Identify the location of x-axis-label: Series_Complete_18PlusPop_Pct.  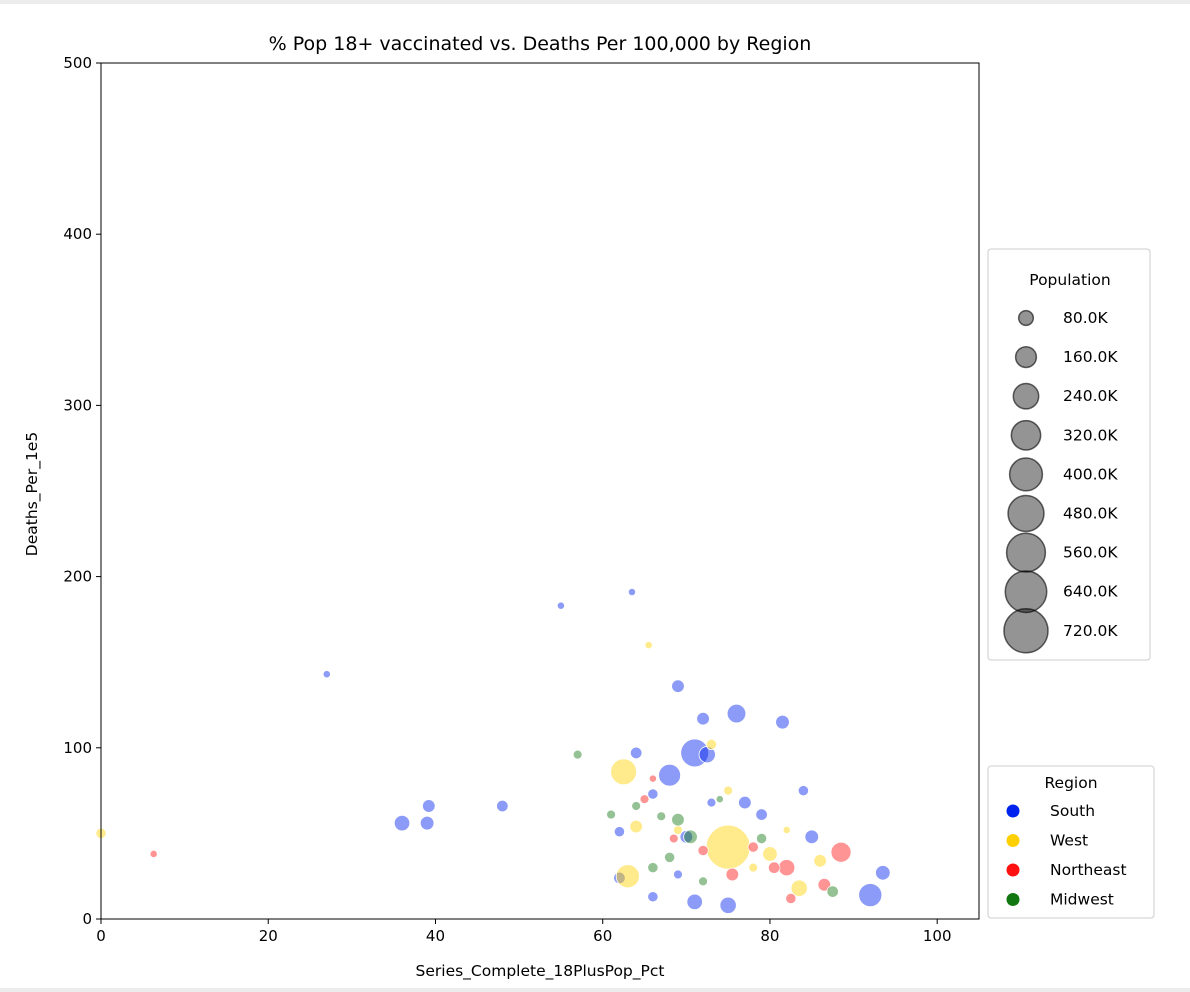
(540, 971).